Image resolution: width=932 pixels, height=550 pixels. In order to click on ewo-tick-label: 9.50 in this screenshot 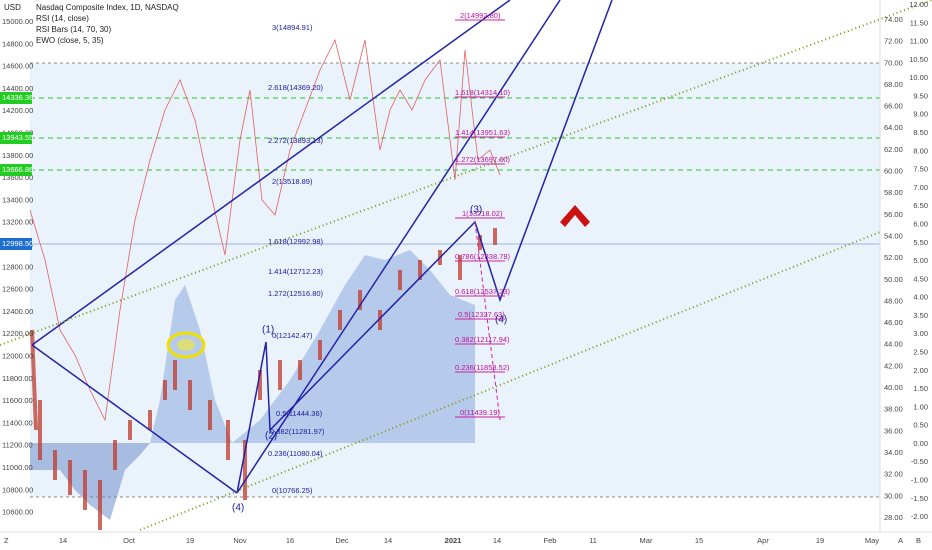, I will do `click(920, 95)`.